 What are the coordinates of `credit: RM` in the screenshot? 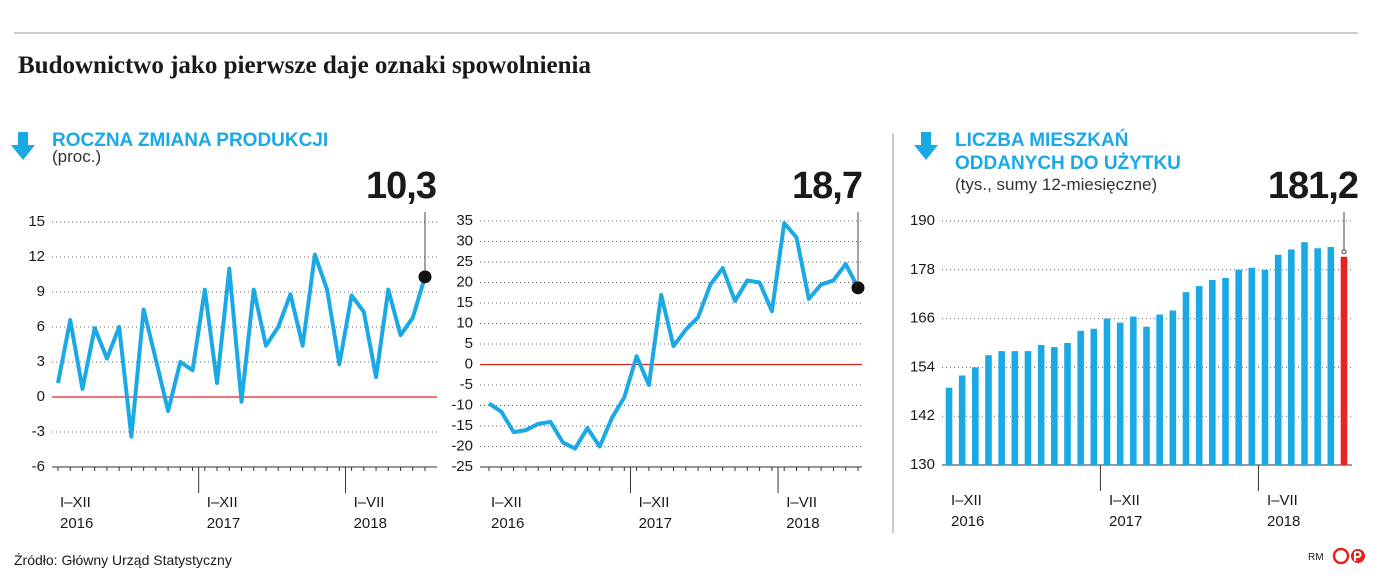 It's located at (1316, 557).